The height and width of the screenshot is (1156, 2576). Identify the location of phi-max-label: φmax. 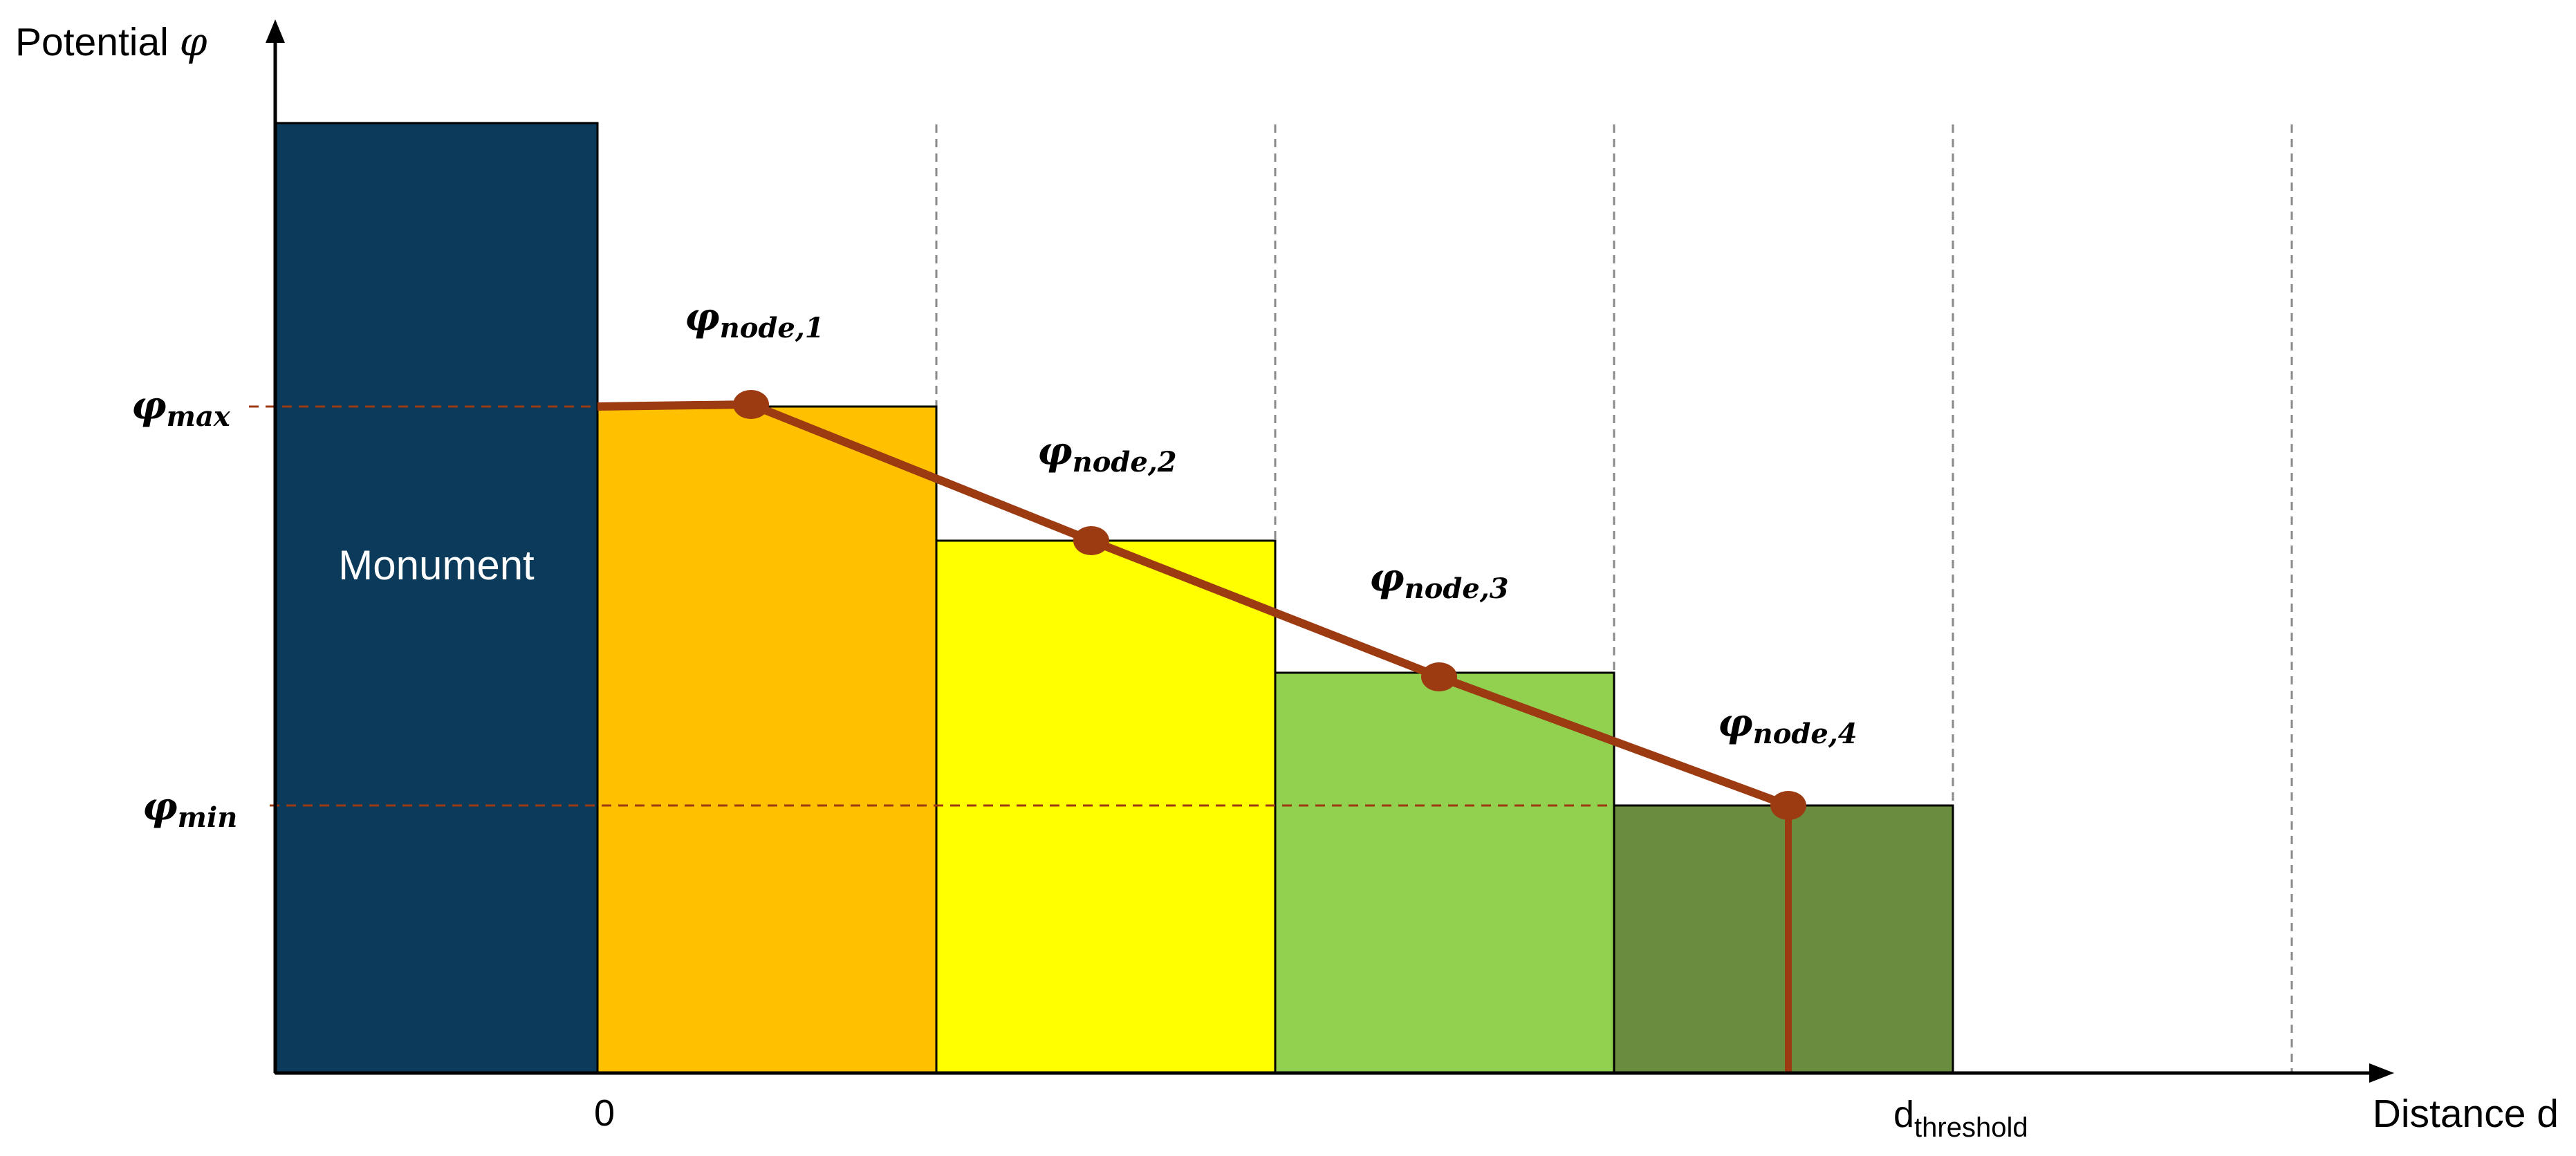
(181, 408).